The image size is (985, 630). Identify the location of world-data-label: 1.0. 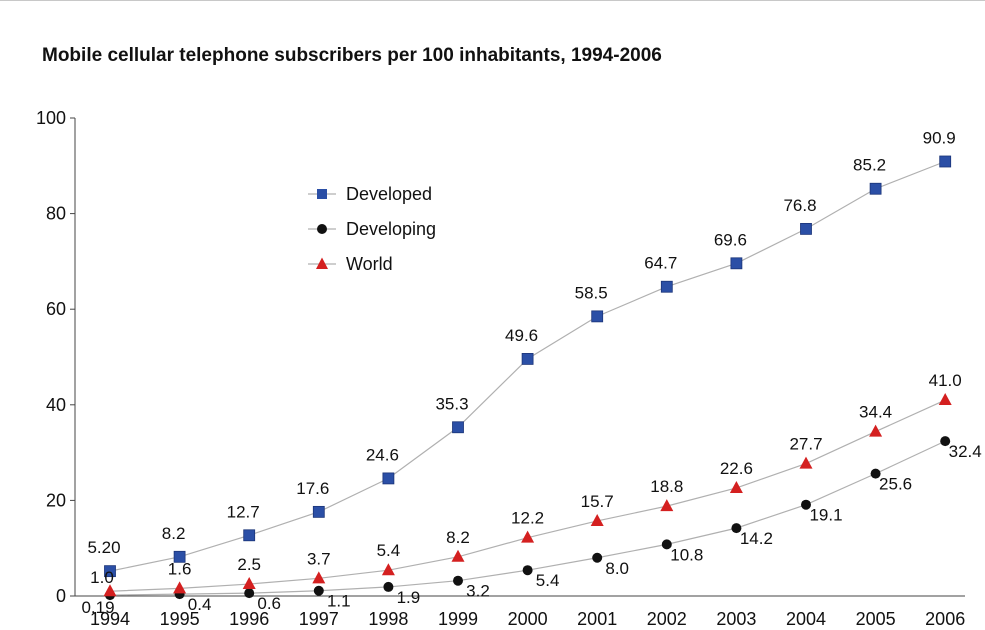
(102, 577).